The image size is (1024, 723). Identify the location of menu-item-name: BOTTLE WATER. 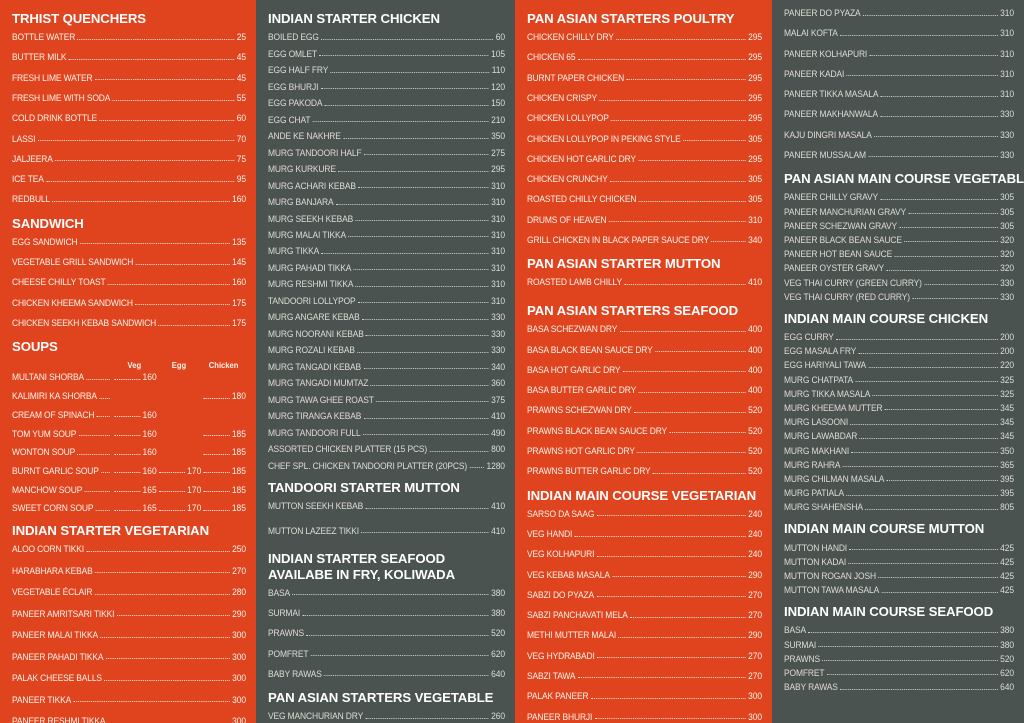
(44, 37).